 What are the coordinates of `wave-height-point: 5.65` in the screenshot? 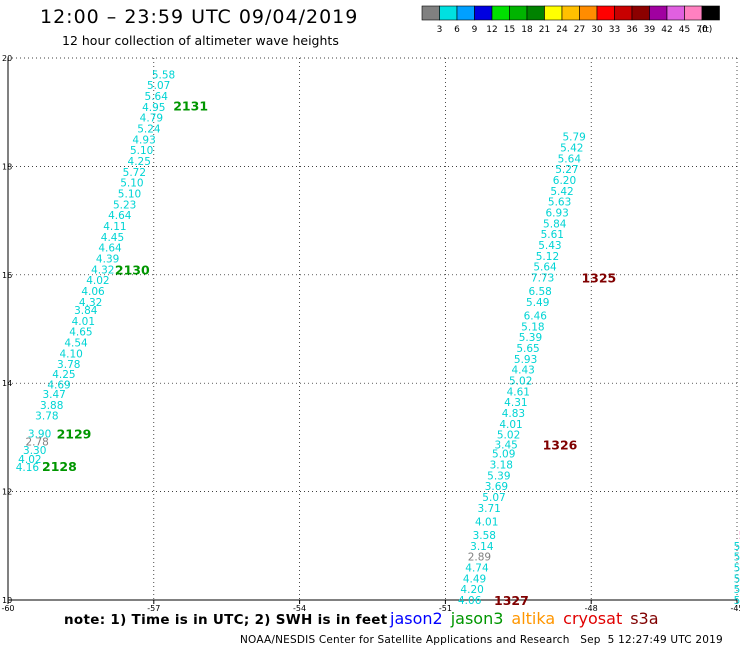 It's located at (527, 349).